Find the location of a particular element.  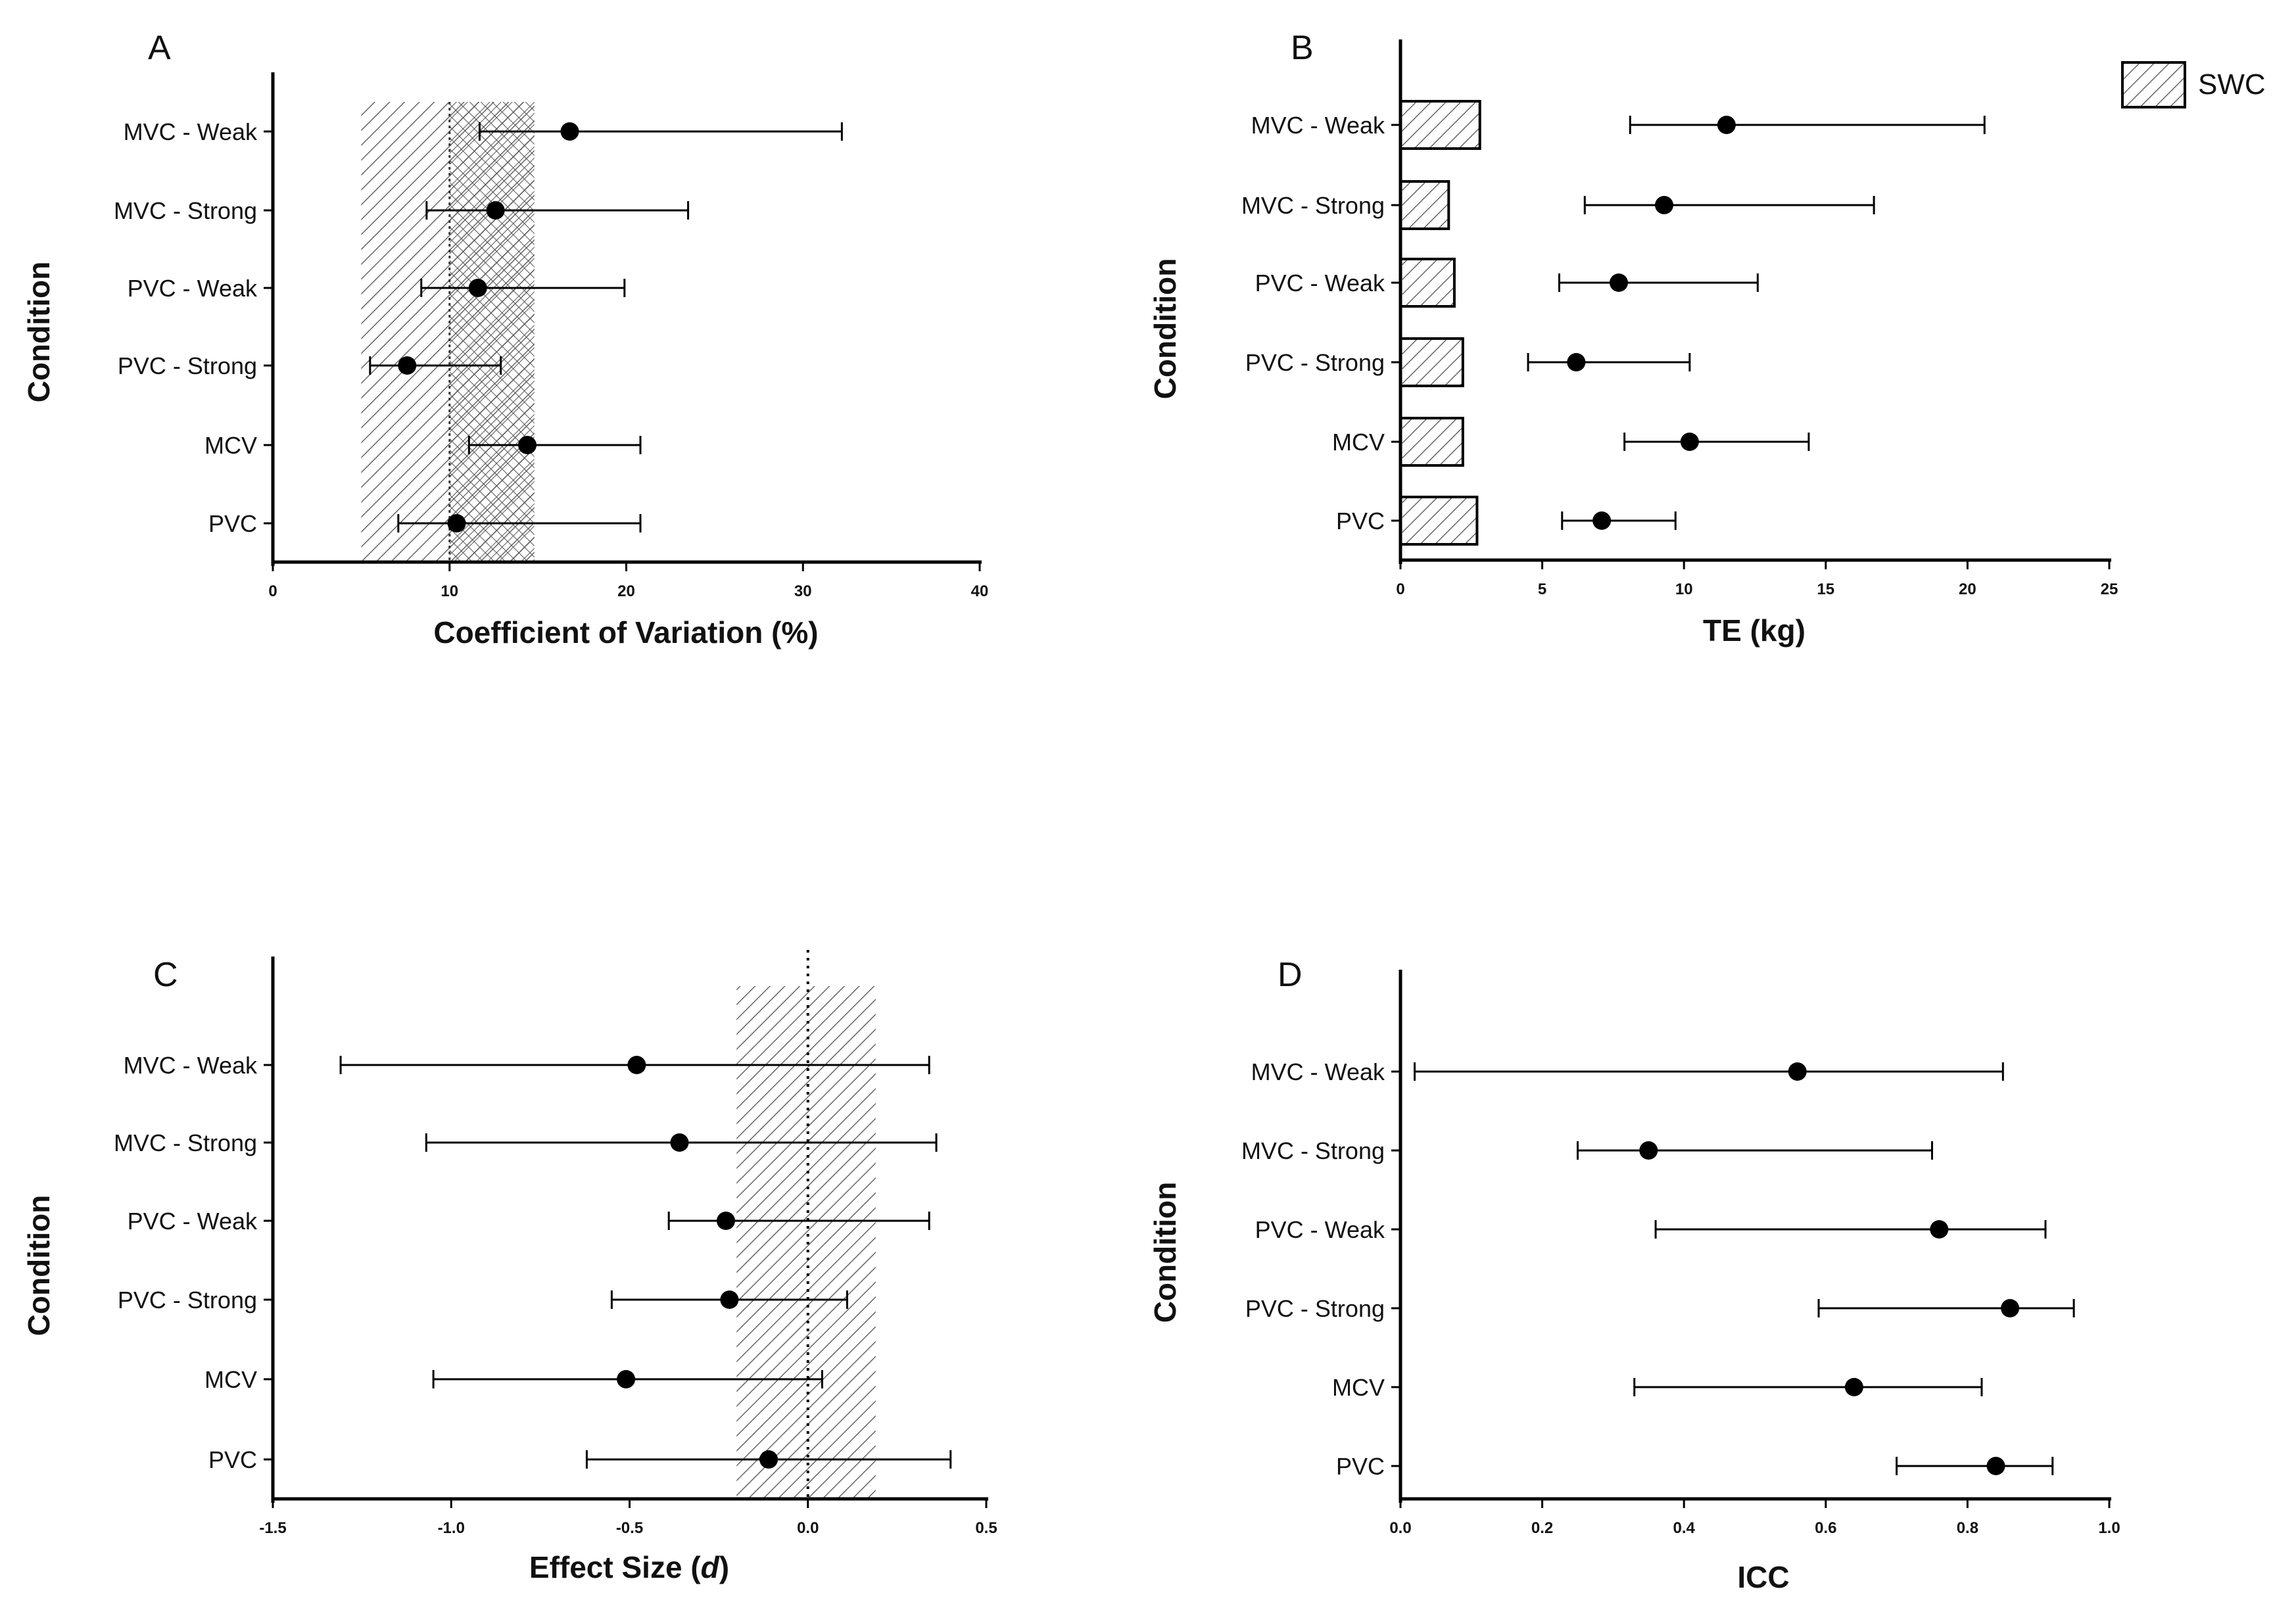

x-tick-label: 15 is located at coordinates (1825, 589).